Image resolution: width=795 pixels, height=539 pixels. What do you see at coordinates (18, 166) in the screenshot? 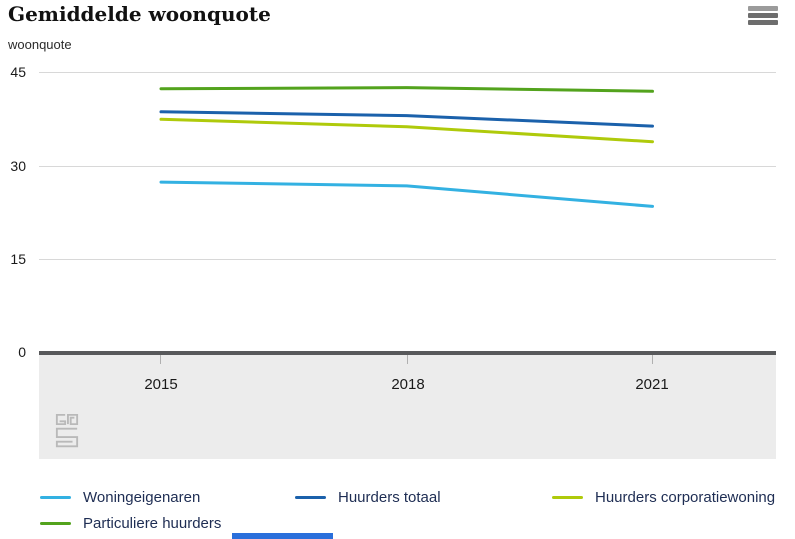
I see `y-tick-label-30: 30` at bounding box center [18, 166].